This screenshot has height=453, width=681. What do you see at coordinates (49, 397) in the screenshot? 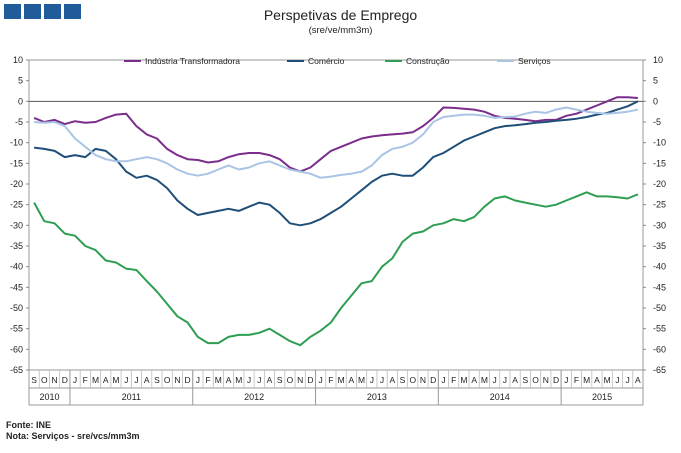
I see `year-label: 2010` at bounding box center [49, 397].